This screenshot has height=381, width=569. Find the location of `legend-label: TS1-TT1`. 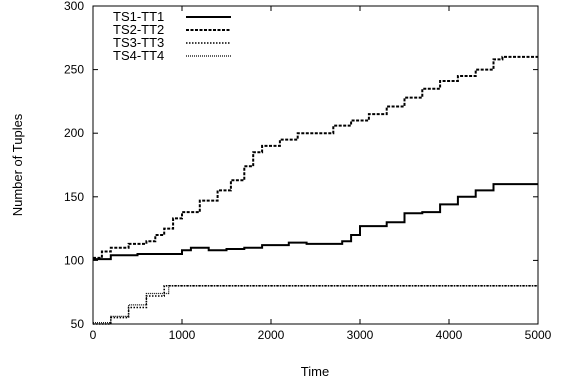

legend-label: TS1-TT1 is located at coordinates (138, 16).